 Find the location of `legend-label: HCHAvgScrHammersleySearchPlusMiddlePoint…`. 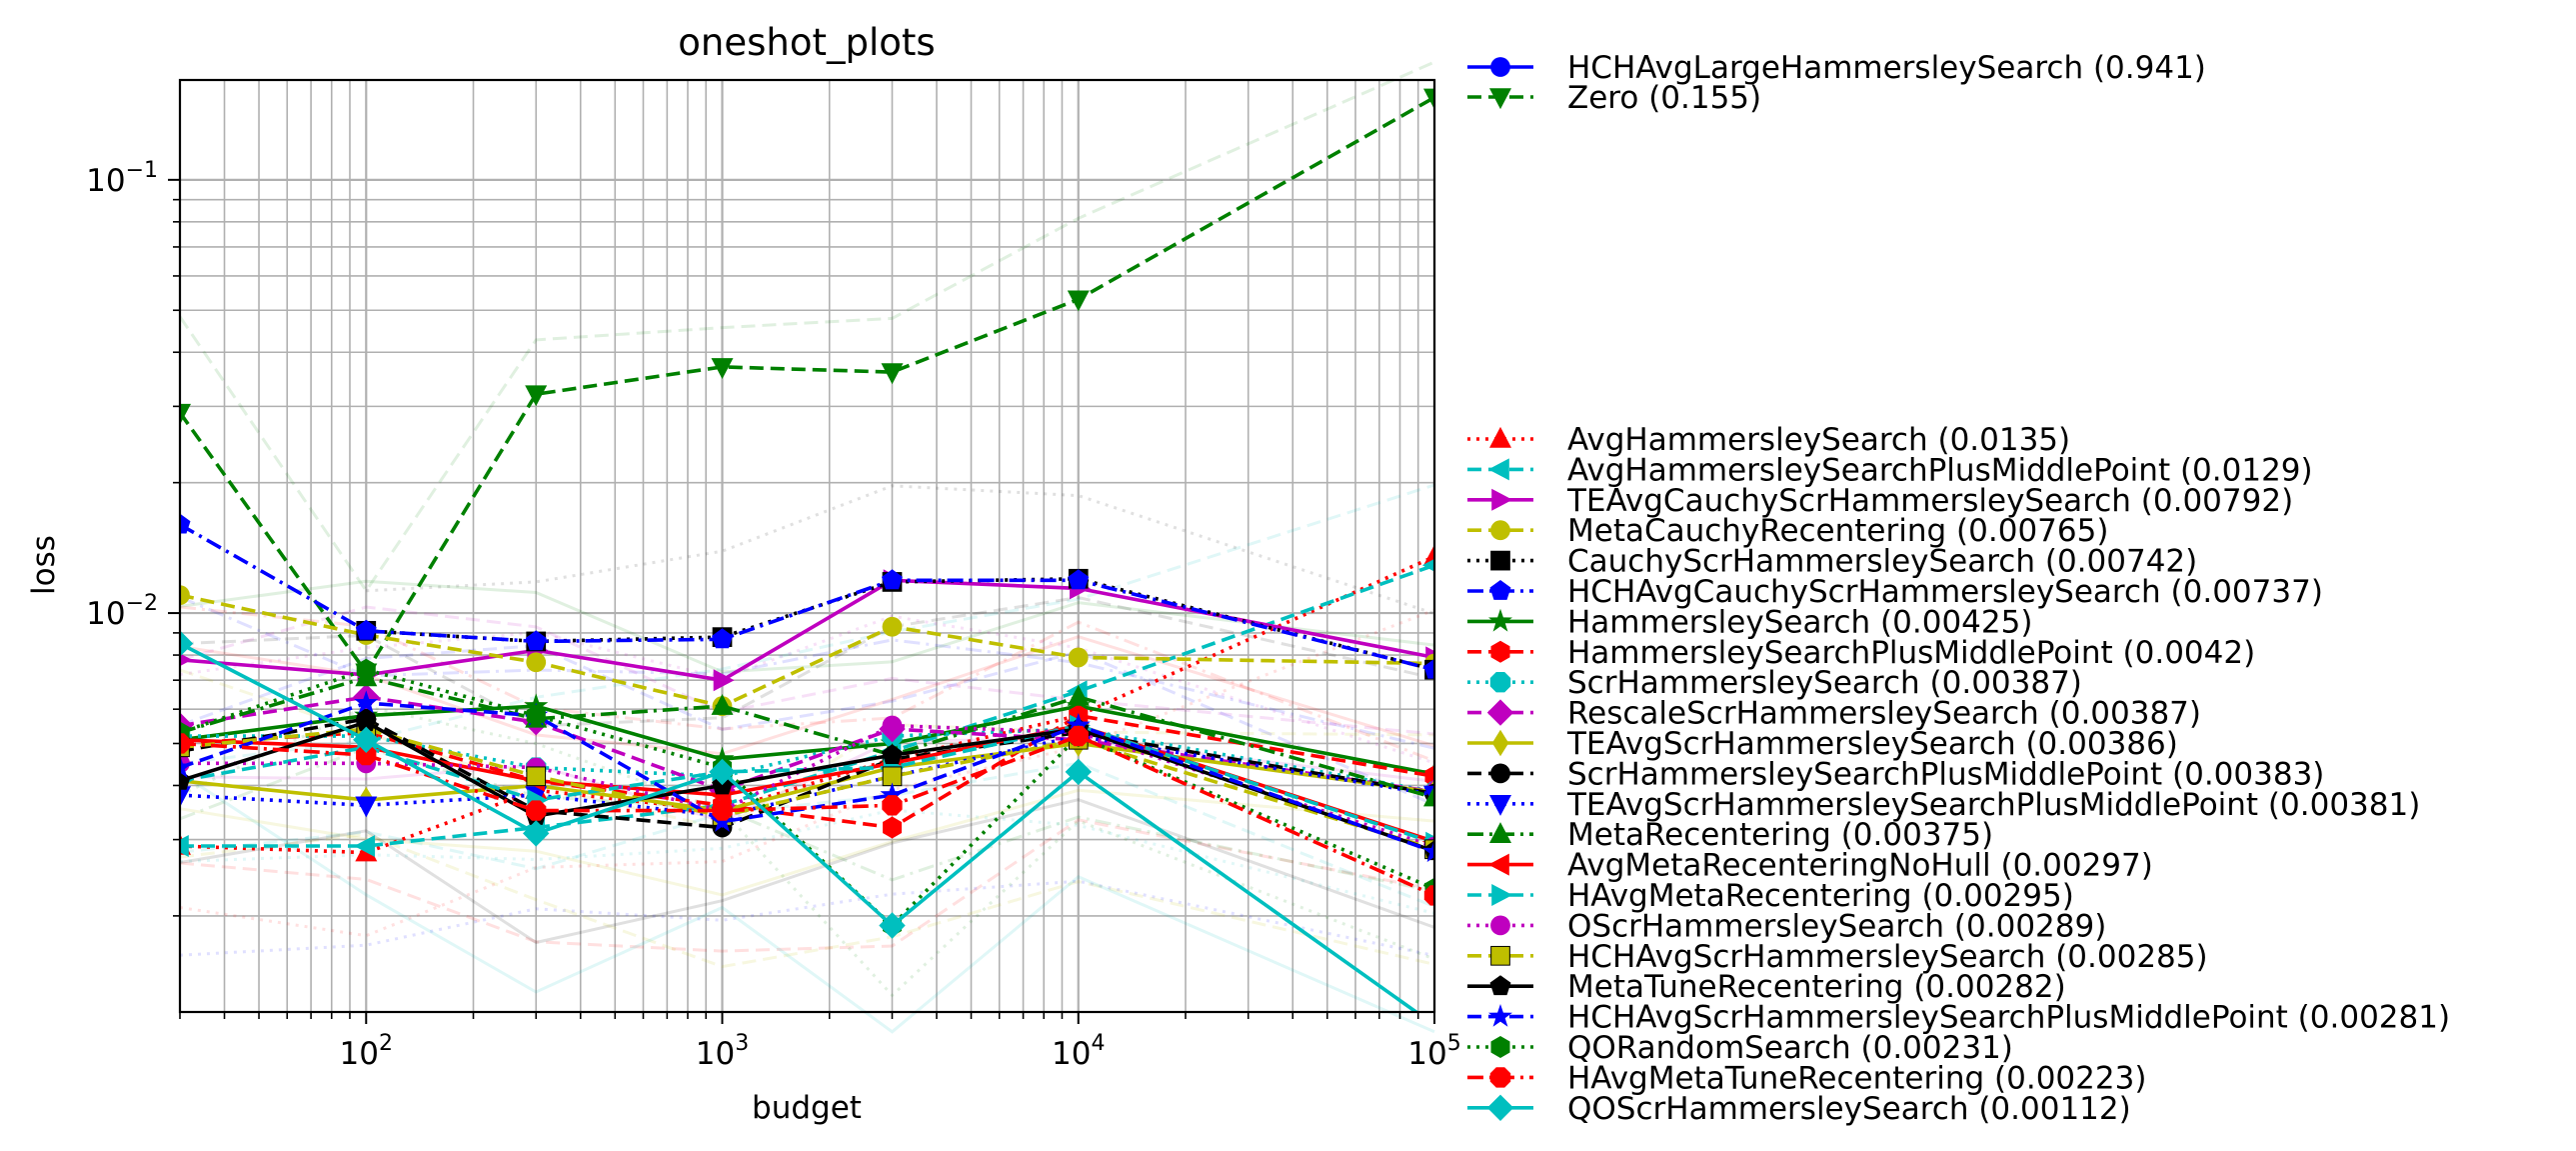

legend-label: HCHAvgScrHammersleySearchPlusMiddlePoint… is located at coordinates (2008, 1018).